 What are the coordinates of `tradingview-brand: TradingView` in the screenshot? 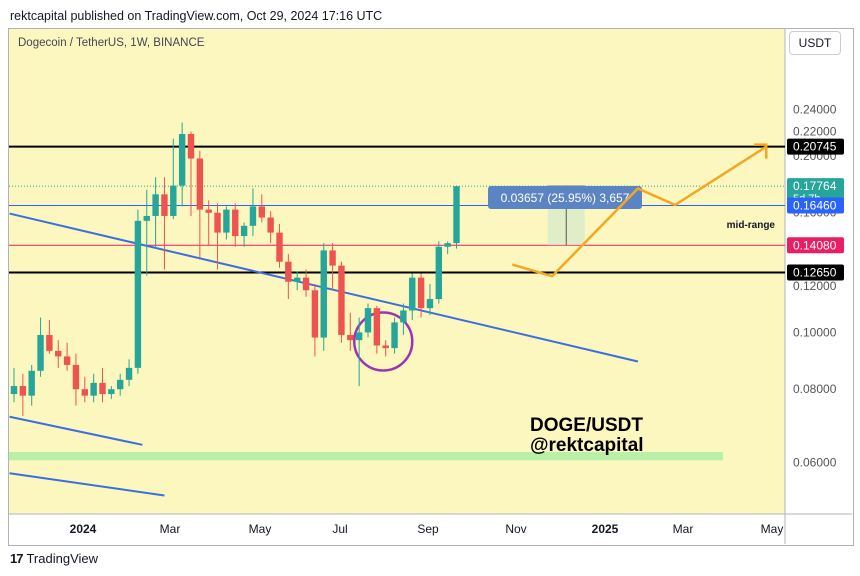 It's located at (62, 558).